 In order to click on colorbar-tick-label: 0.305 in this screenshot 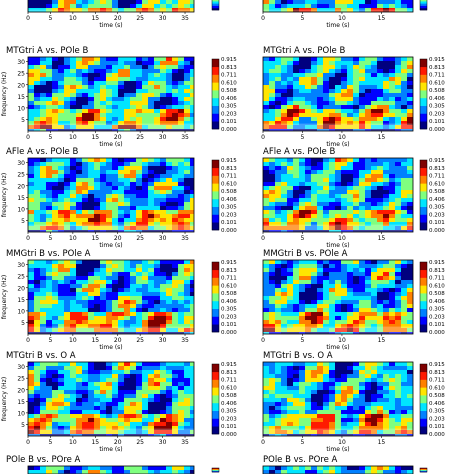, I will do `click(437, 412)`.